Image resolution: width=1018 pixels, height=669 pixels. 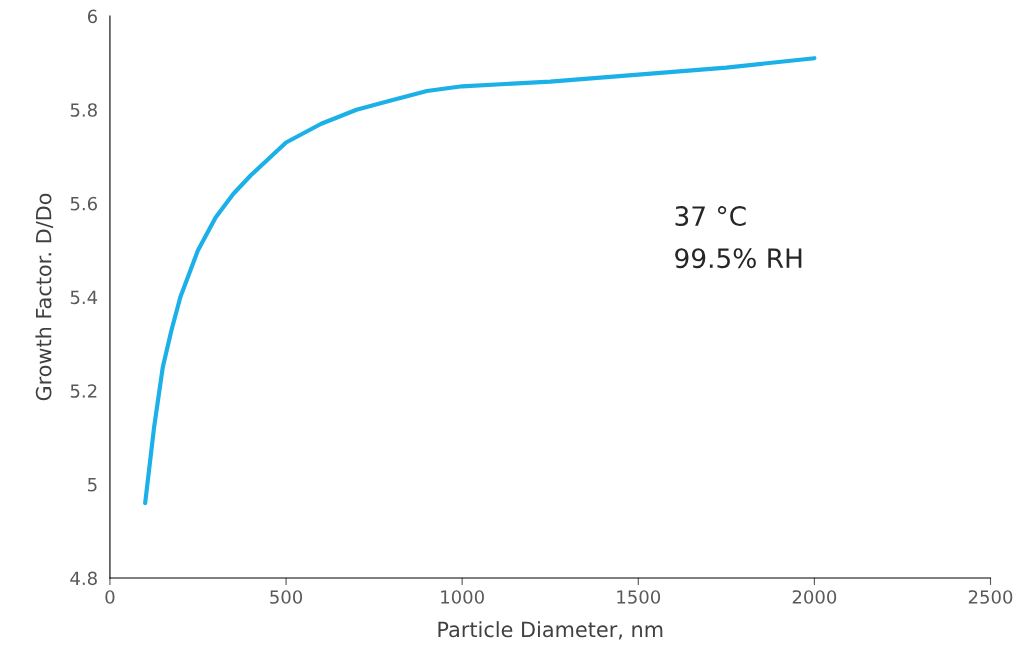 I want to click on y-tick-label: 5.8, so click(x=83, y=110).